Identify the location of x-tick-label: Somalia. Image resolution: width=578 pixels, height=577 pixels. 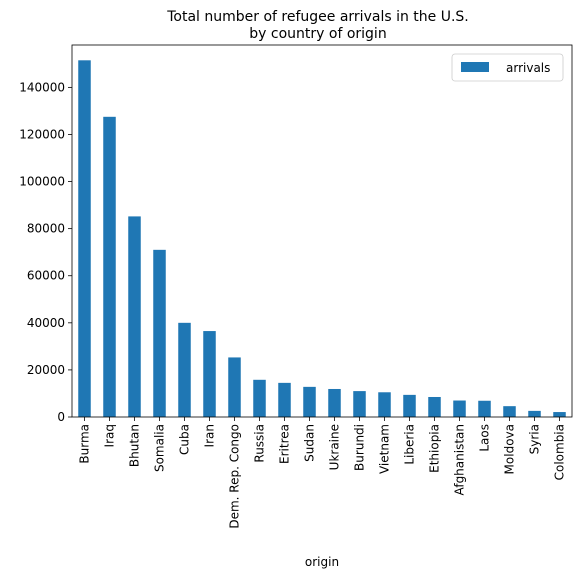
(160, 448).